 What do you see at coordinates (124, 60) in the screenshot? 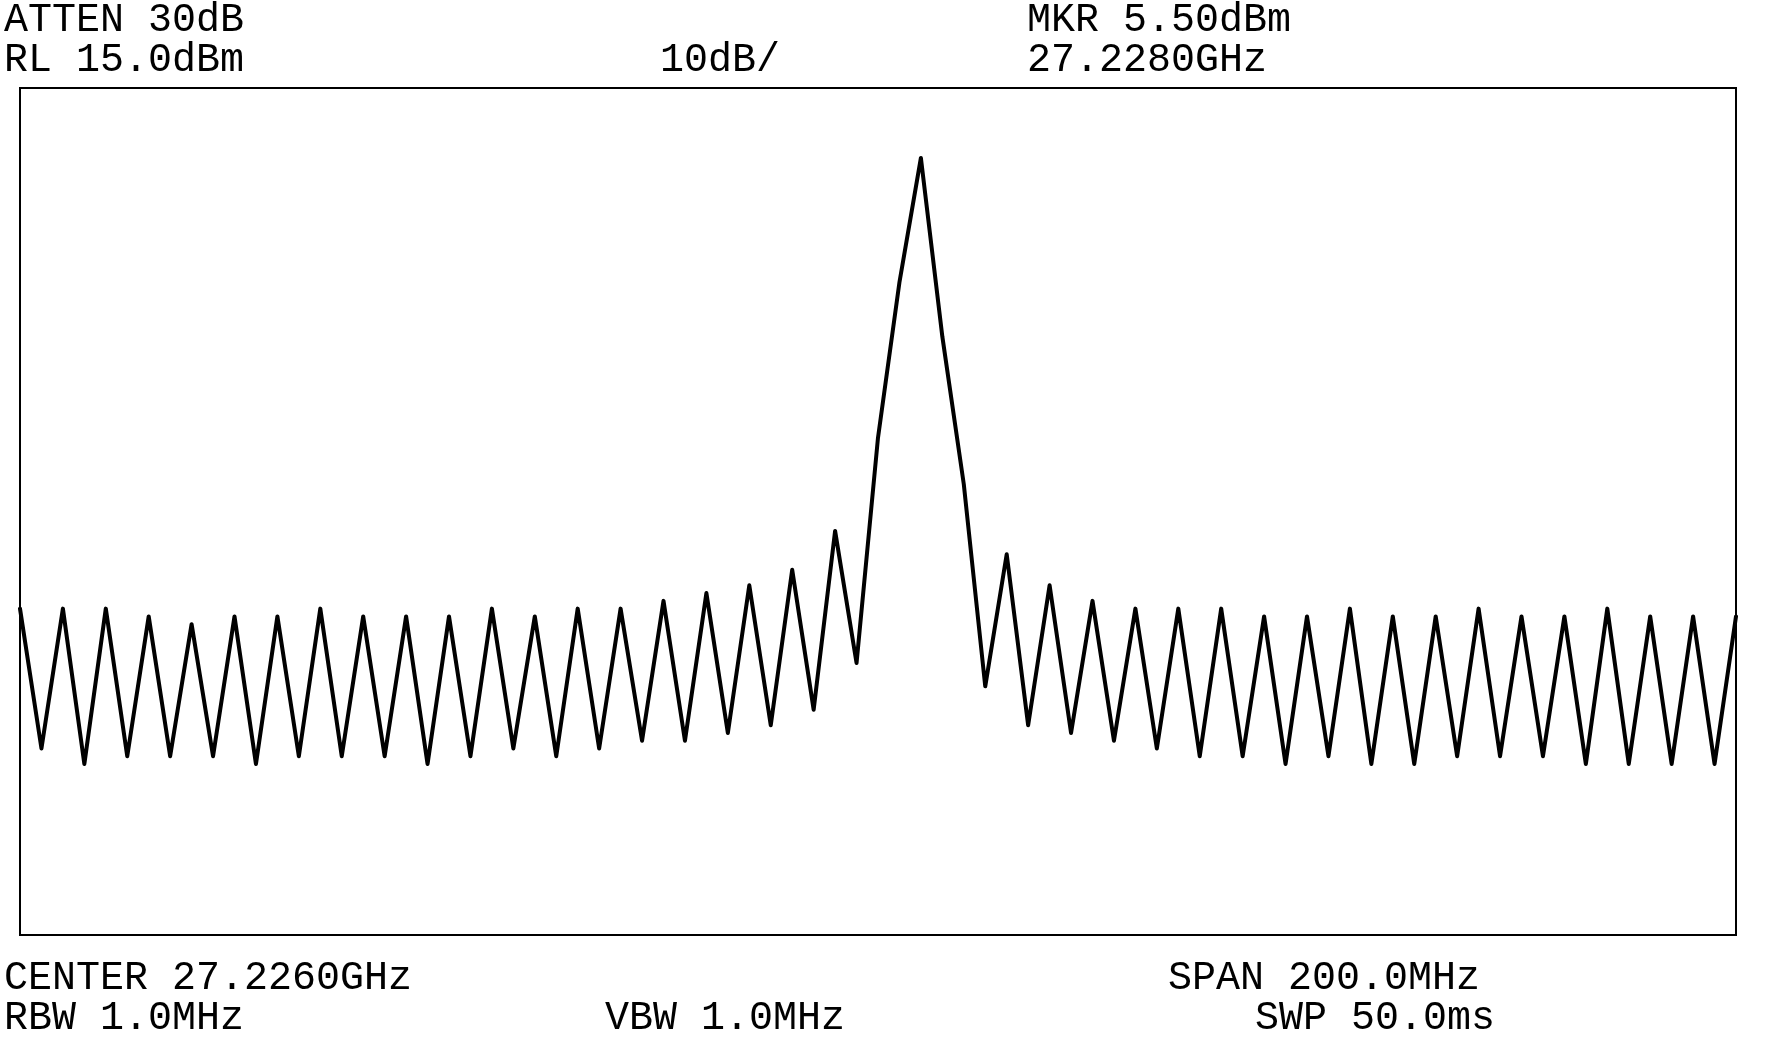
I see `text: RL 15.0dBm` at bounding box center [124, 60].